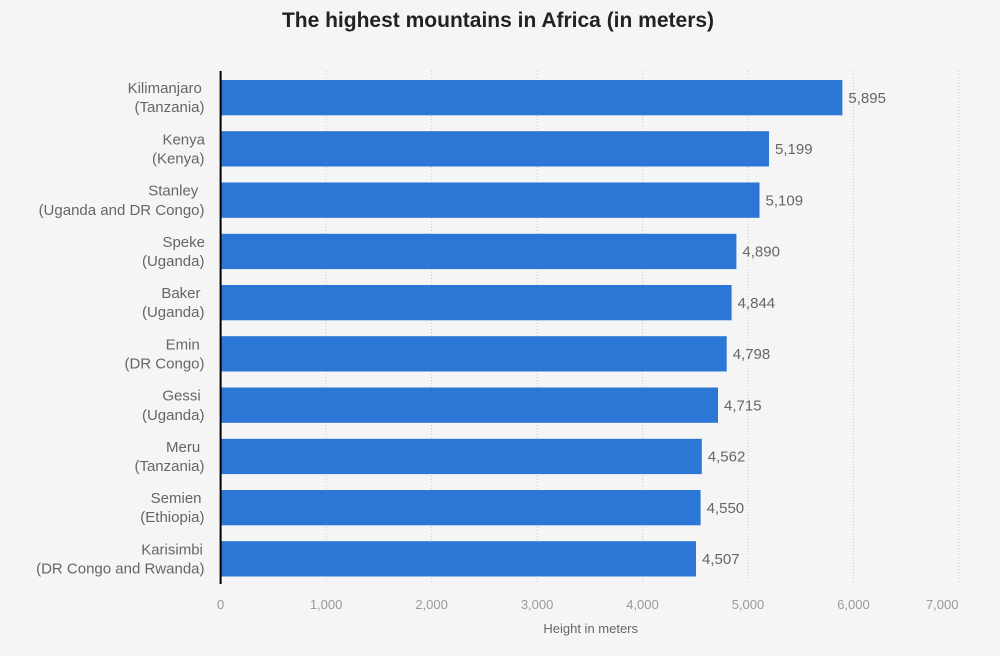  What do you see at coordinates (326, 604) in the screenshot?
I see `svg-text: 1,000` at bounding box center [326, 604].